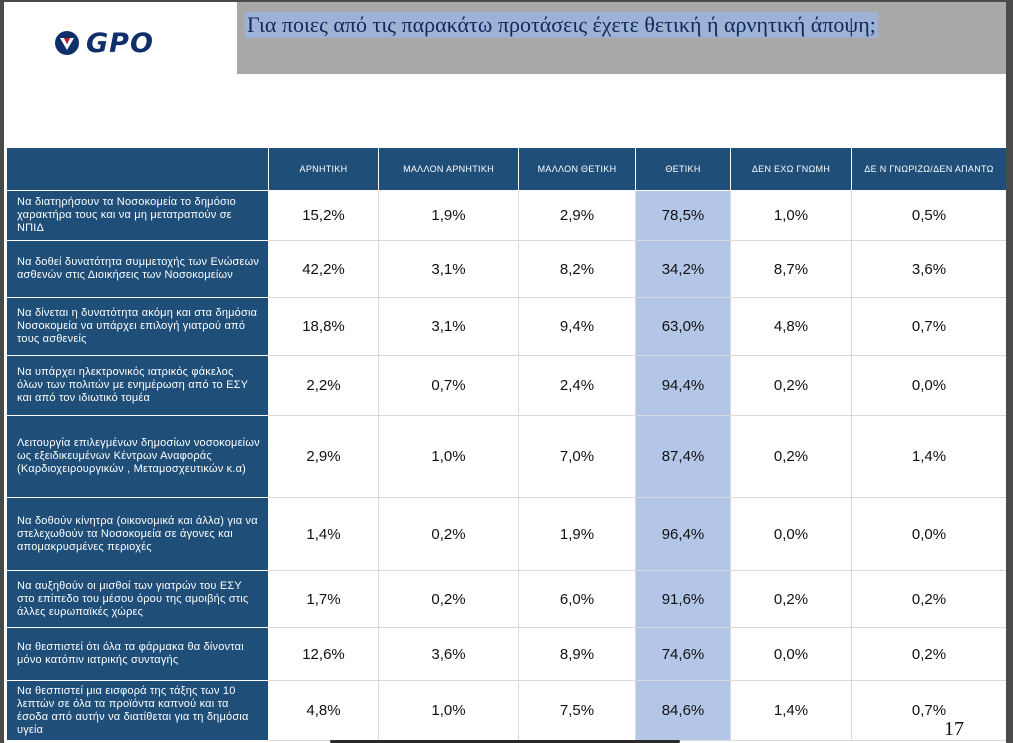 This screenshot has height=743, width=1013. Describe the element at coordinates (323, 169) in the screenshot. I see `column-header: ΑΡΝΗΤΙΚΗ` at that location.